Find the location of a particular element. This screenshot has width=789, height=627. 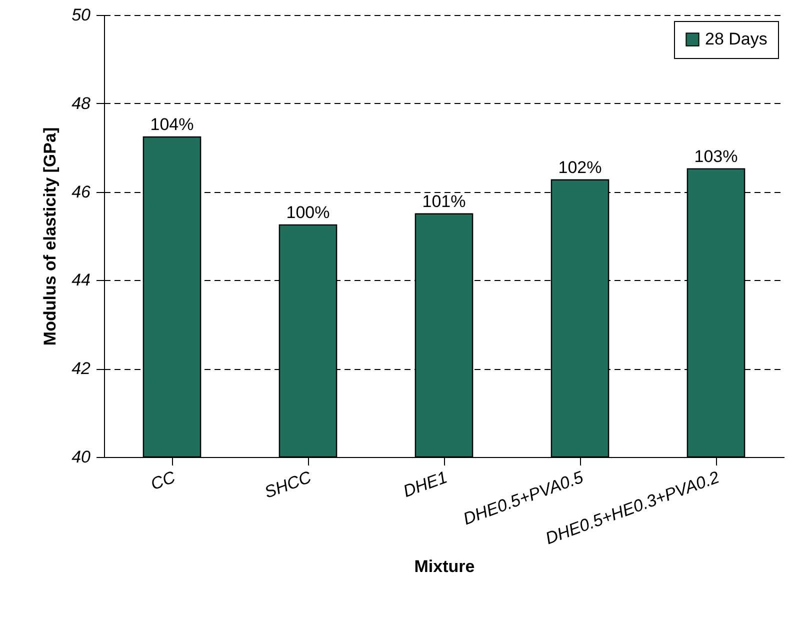

annotation: 103% is located at coordinates (716, 156).